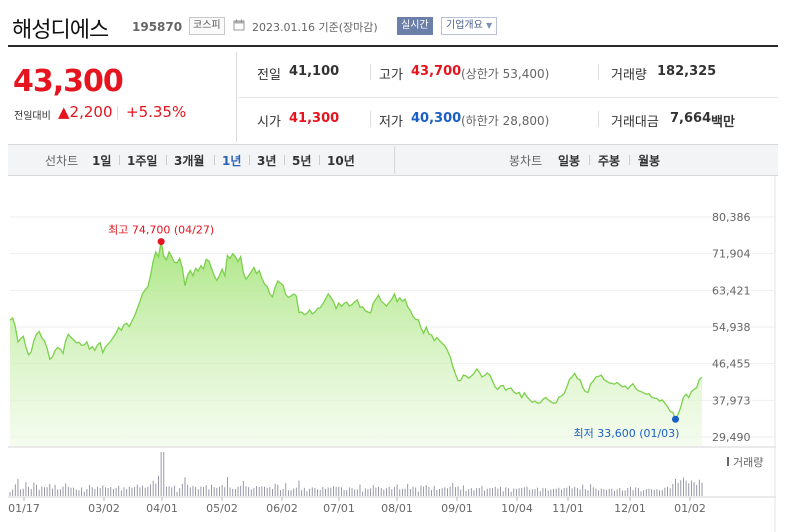 The height and width of the screenshot is (532, 787). I want to click on period-4: 3년, so click(267, 161).